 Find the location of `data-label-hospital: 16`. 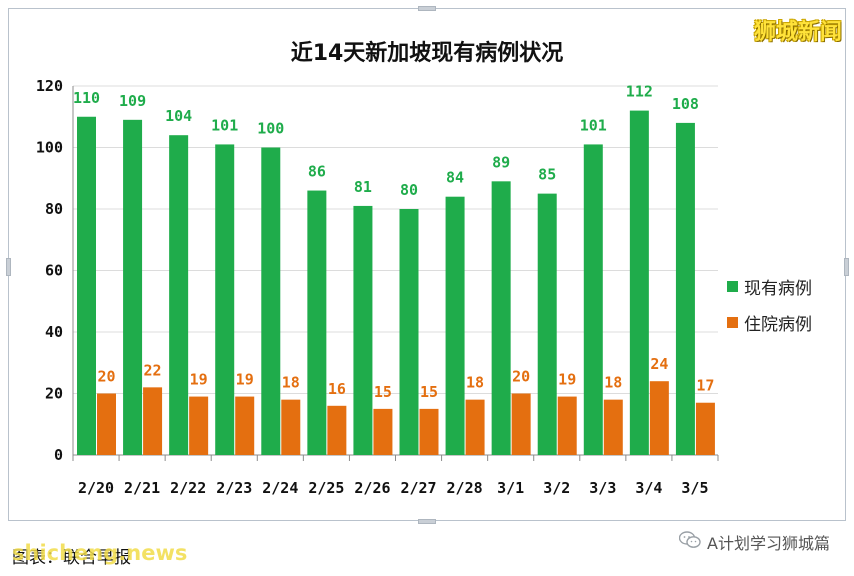

data-label-hospital: 16 is located at coordinates (337, 389).